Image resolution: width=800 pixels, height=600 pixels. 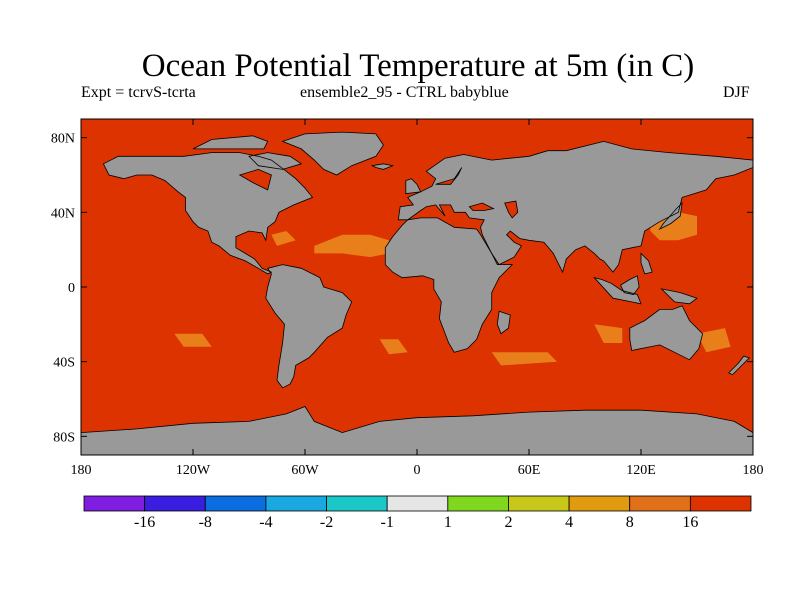 I want to click on land-philippines-coastline, so click(x=646, y=263).